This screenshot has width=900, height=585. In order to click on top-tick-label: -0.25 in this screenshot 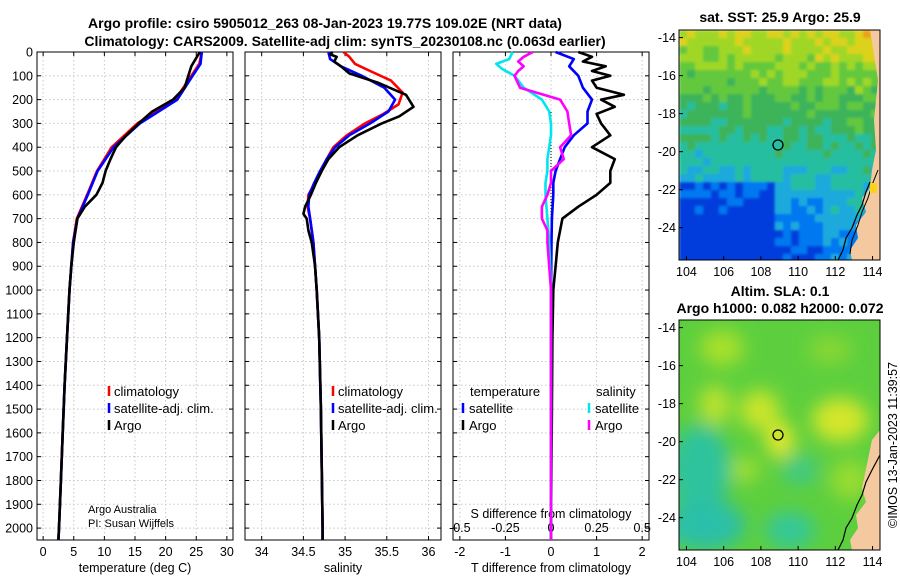, I will do `click(505, 528)`.